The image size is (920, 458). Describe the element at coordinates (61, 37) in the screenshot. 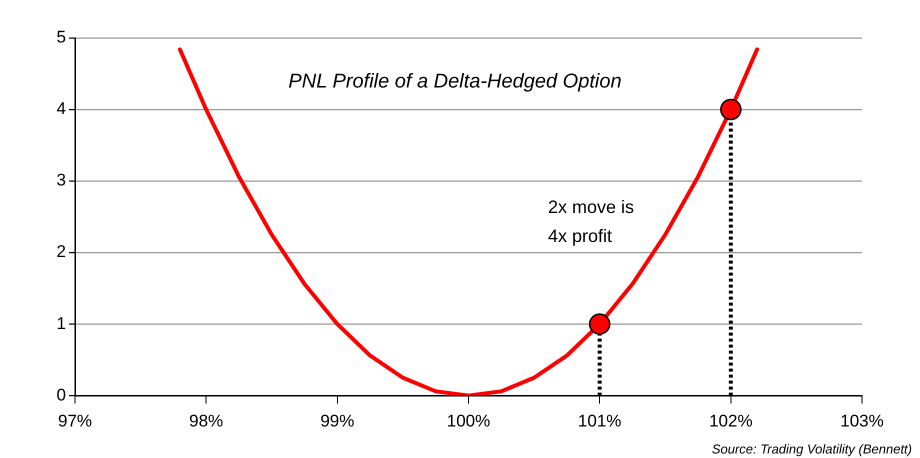

I see `y-tick-label: 5` at that location.